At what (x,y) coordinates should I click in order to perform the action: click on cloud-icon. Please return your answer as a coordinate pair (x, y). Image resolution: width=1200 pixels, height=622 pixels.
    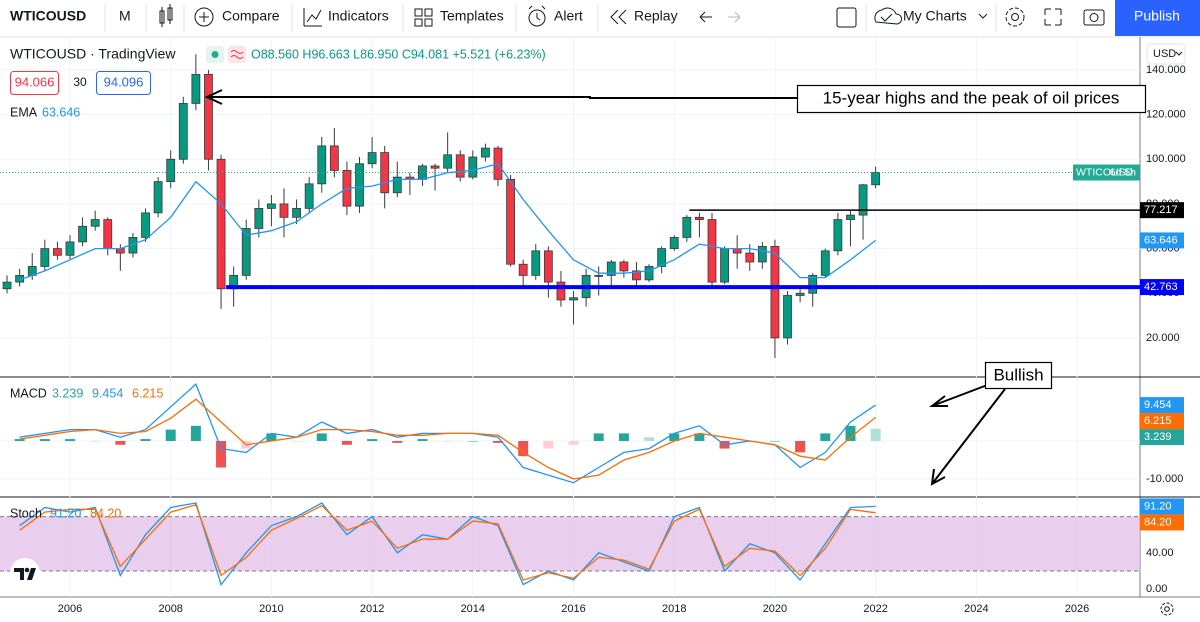
    Looking at the image, I should click on (888, 16).